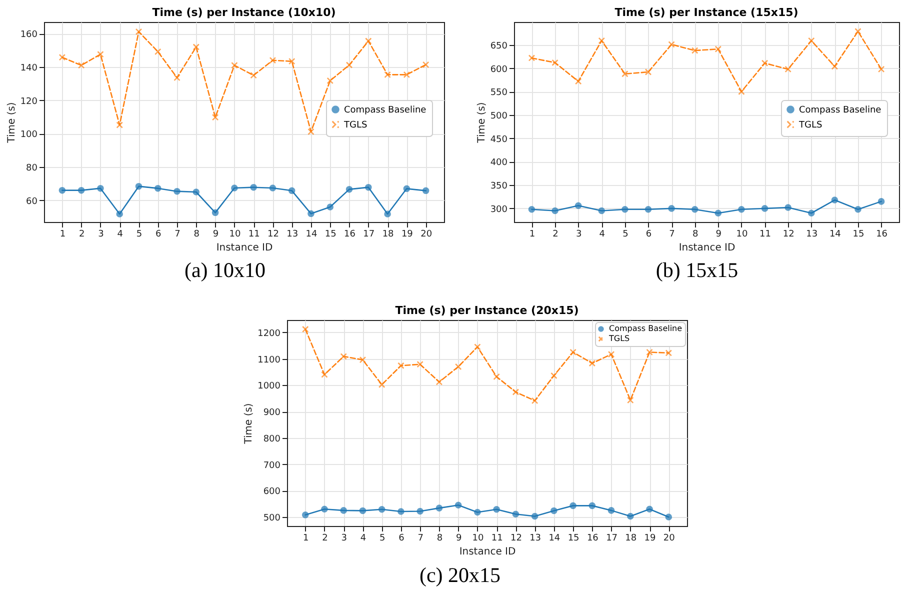 This screenshot has width=920, height=595. I want to click on y-tick-label: 120, so click(29, 101).